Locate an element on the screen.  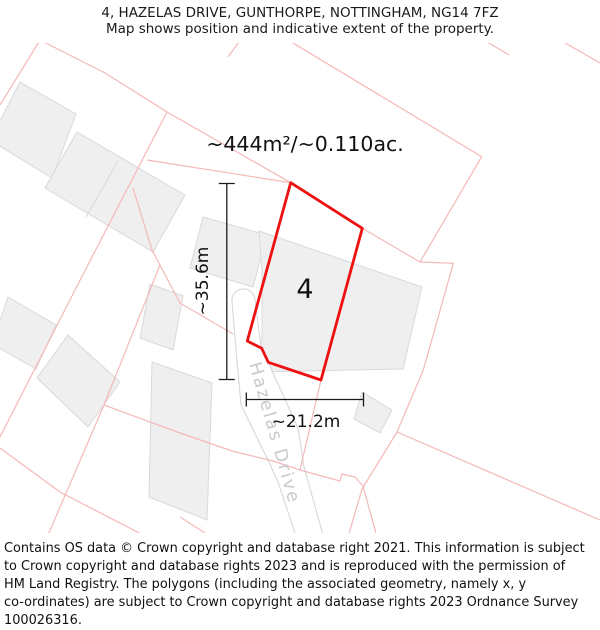
building-divider is located at coordinates (102, 189).